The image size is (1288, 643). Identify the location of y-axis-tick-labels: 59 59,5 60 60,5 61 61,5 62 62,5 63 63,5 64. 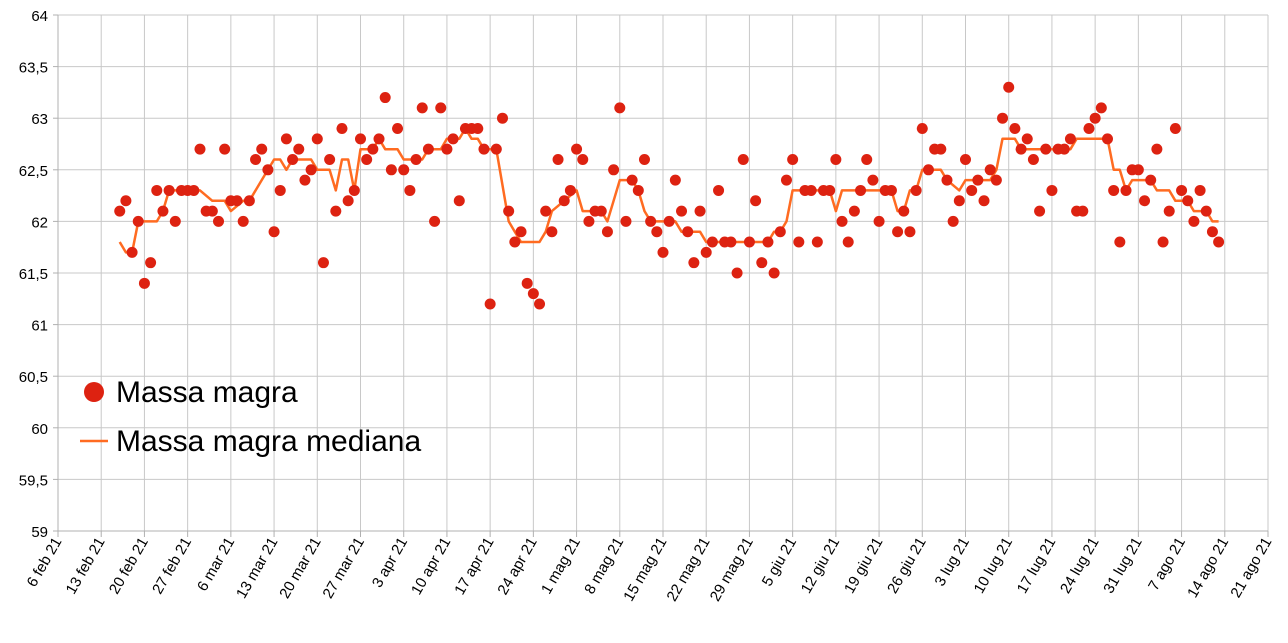
(33, 274).